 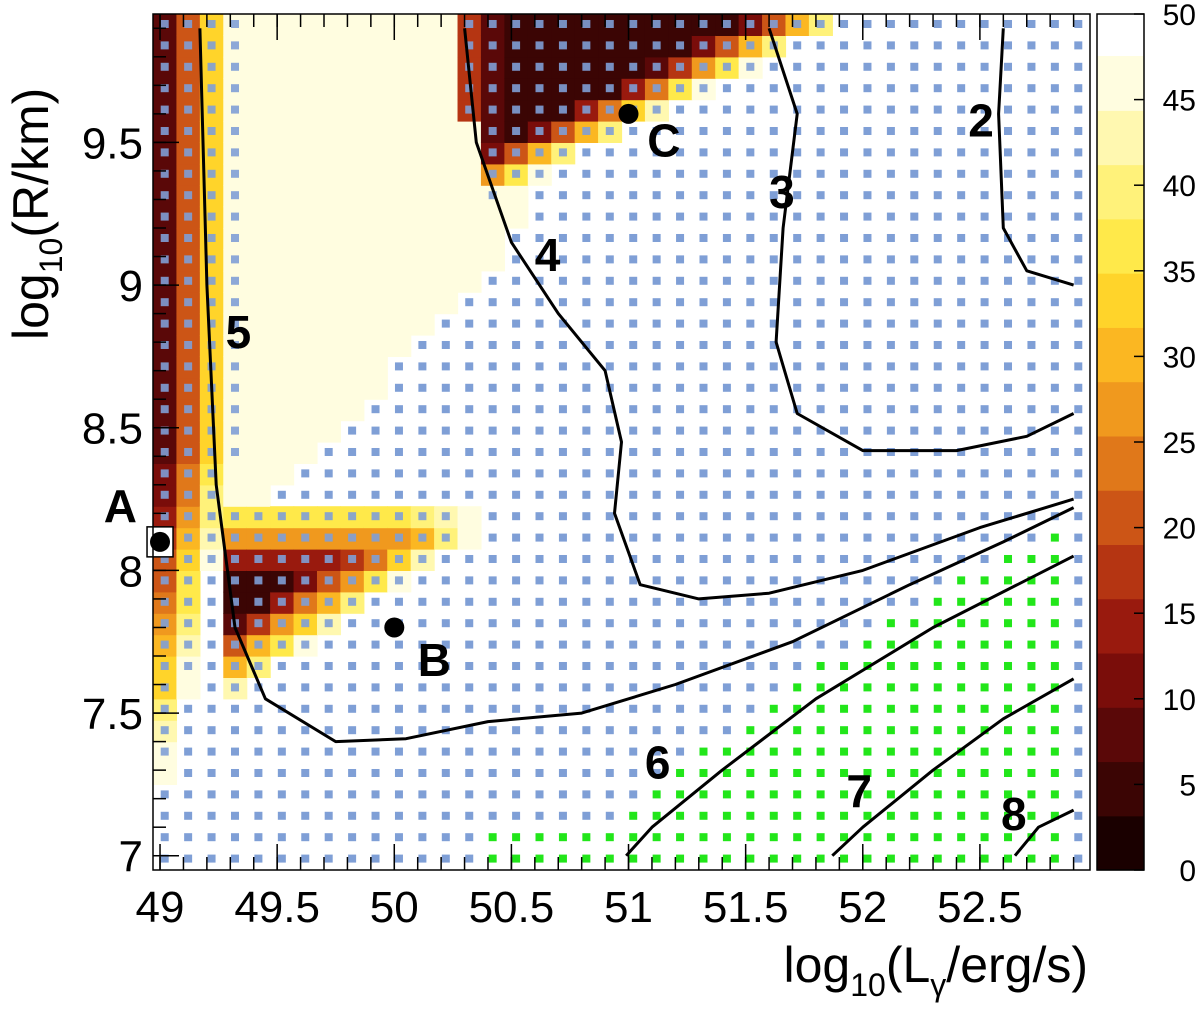 What do you see at coordinates (394, 907) in the screenshot?
I see `x-tick-label: 50` at bounding box center [394, 907].